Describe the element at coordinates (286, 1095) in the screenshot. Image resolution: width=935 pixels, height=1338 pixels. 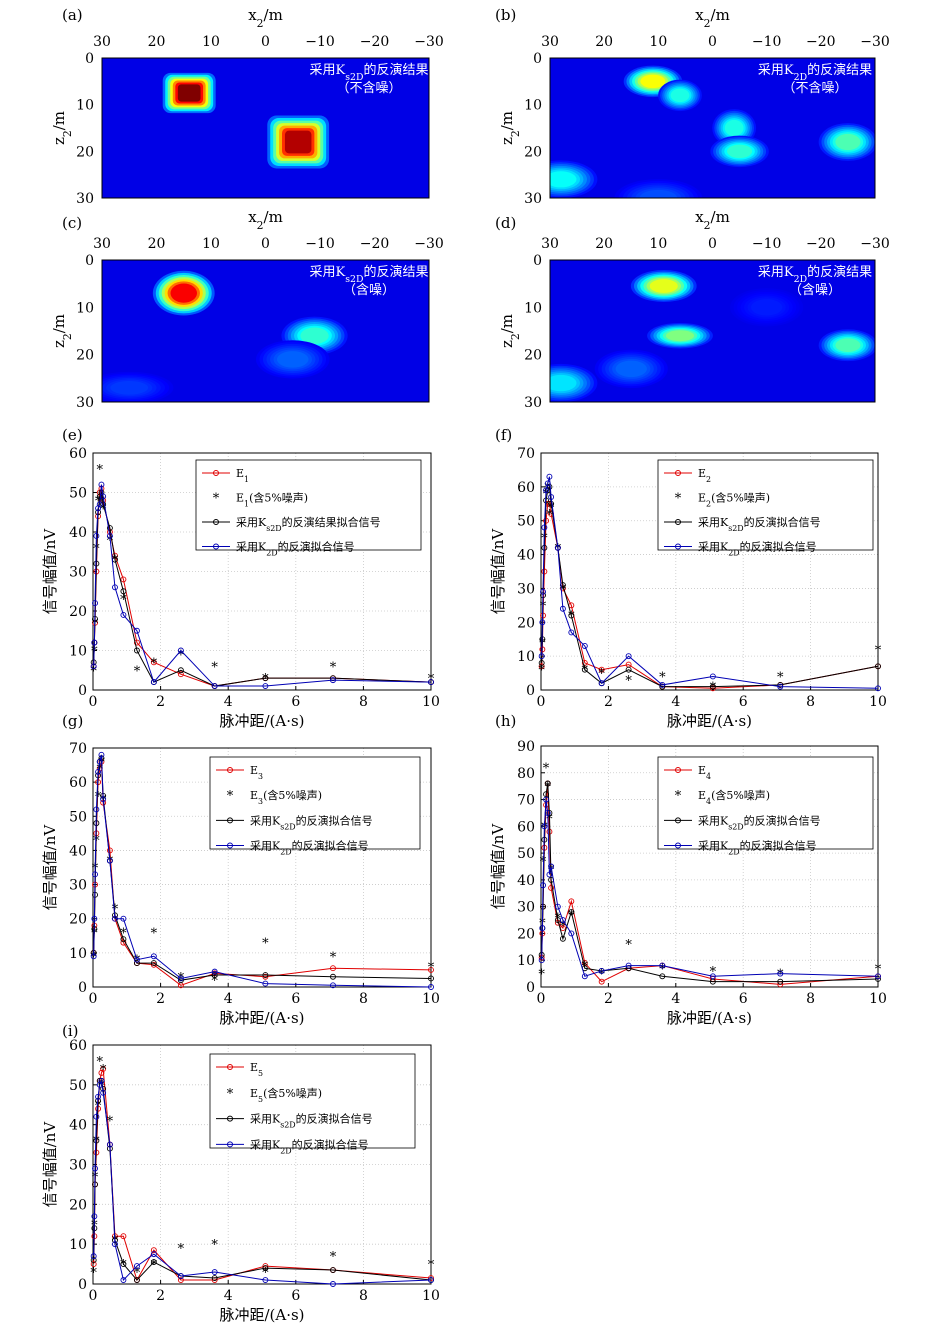
I see `legend-label: E5(含5%噪声)` at that location.